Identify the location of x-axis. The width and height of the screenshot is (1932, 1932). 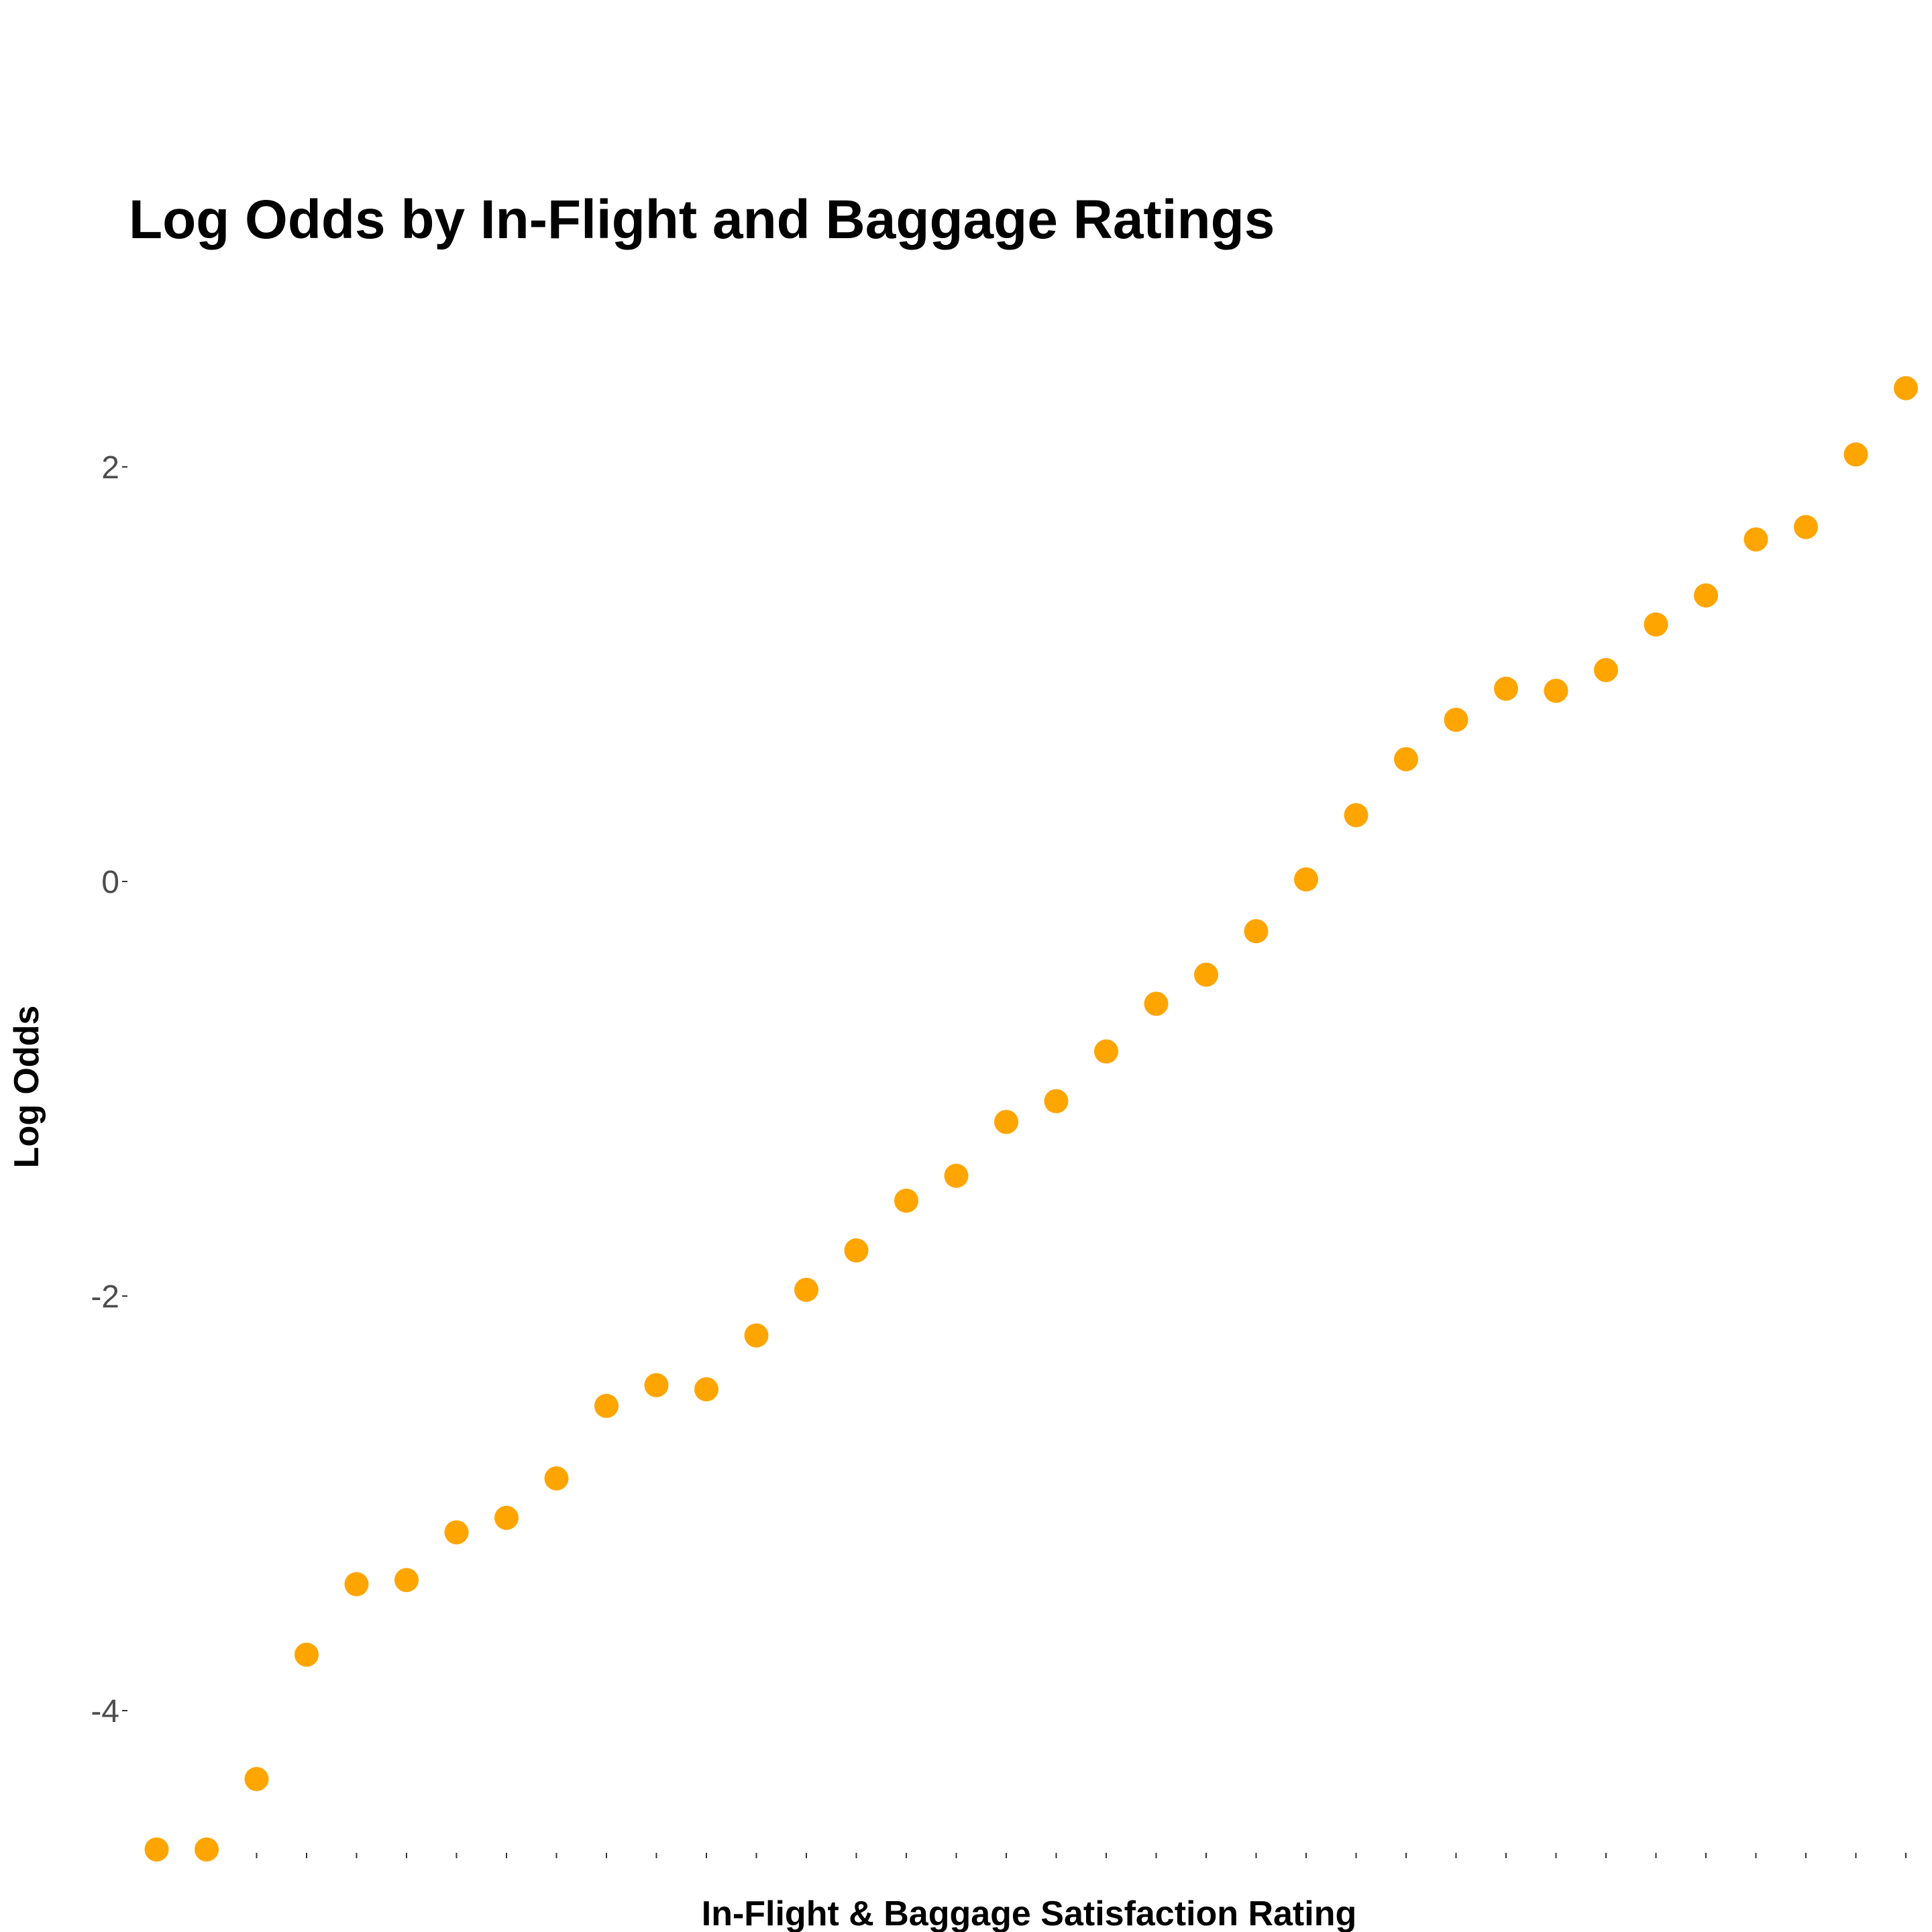
(1031, 1855).